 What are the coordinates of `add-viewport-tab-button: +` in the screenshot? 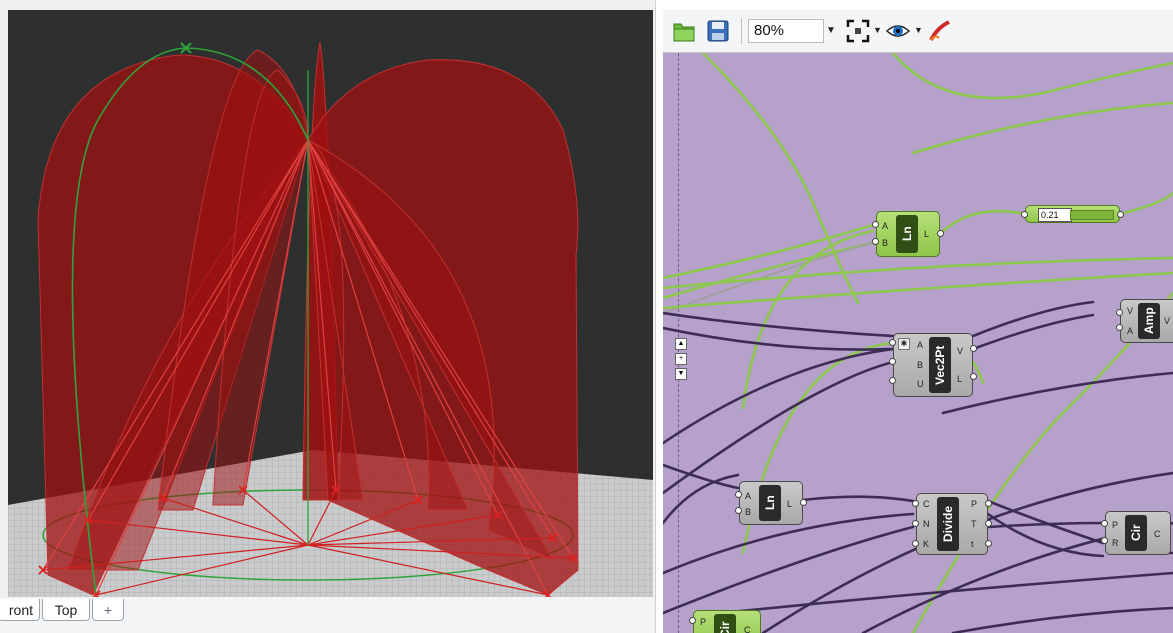 It's located at (108, 610).